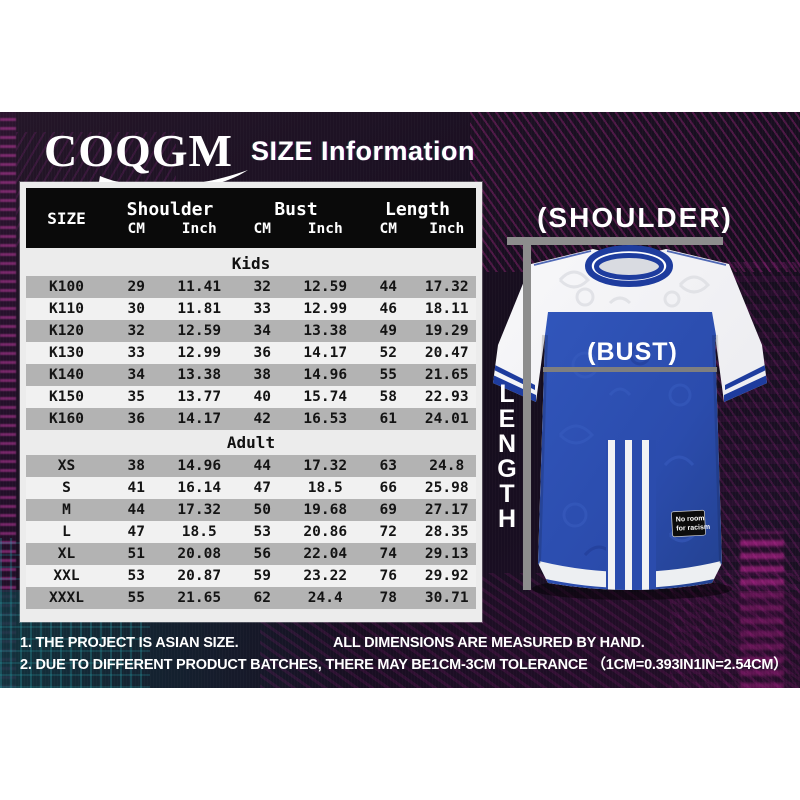 This screenshot has width=800, height=800. Describe the element at coordinates (251, 353) in the screenshot. I see `table-row: K130 33 12.99 36 14.17 52 20.47` at that location.